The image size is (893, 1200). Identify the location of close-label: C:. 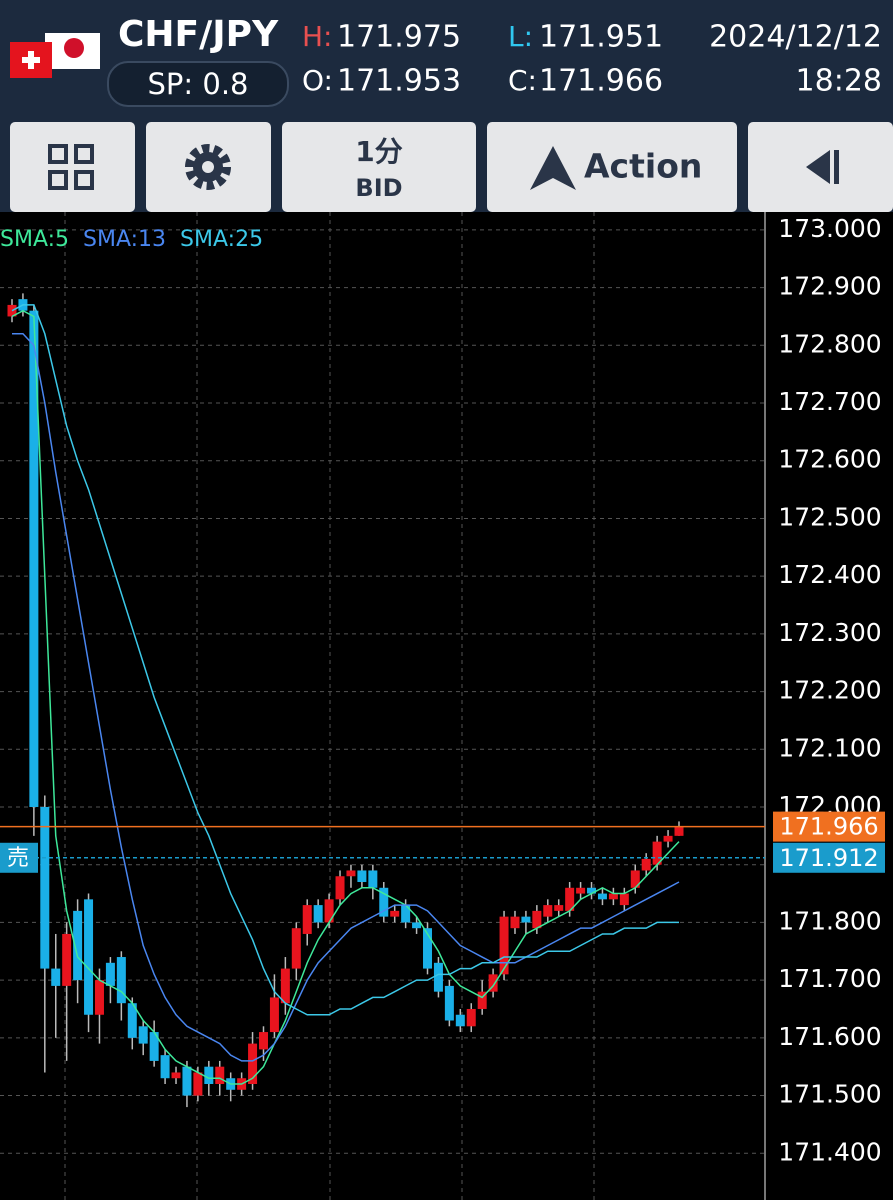
(522, 80).